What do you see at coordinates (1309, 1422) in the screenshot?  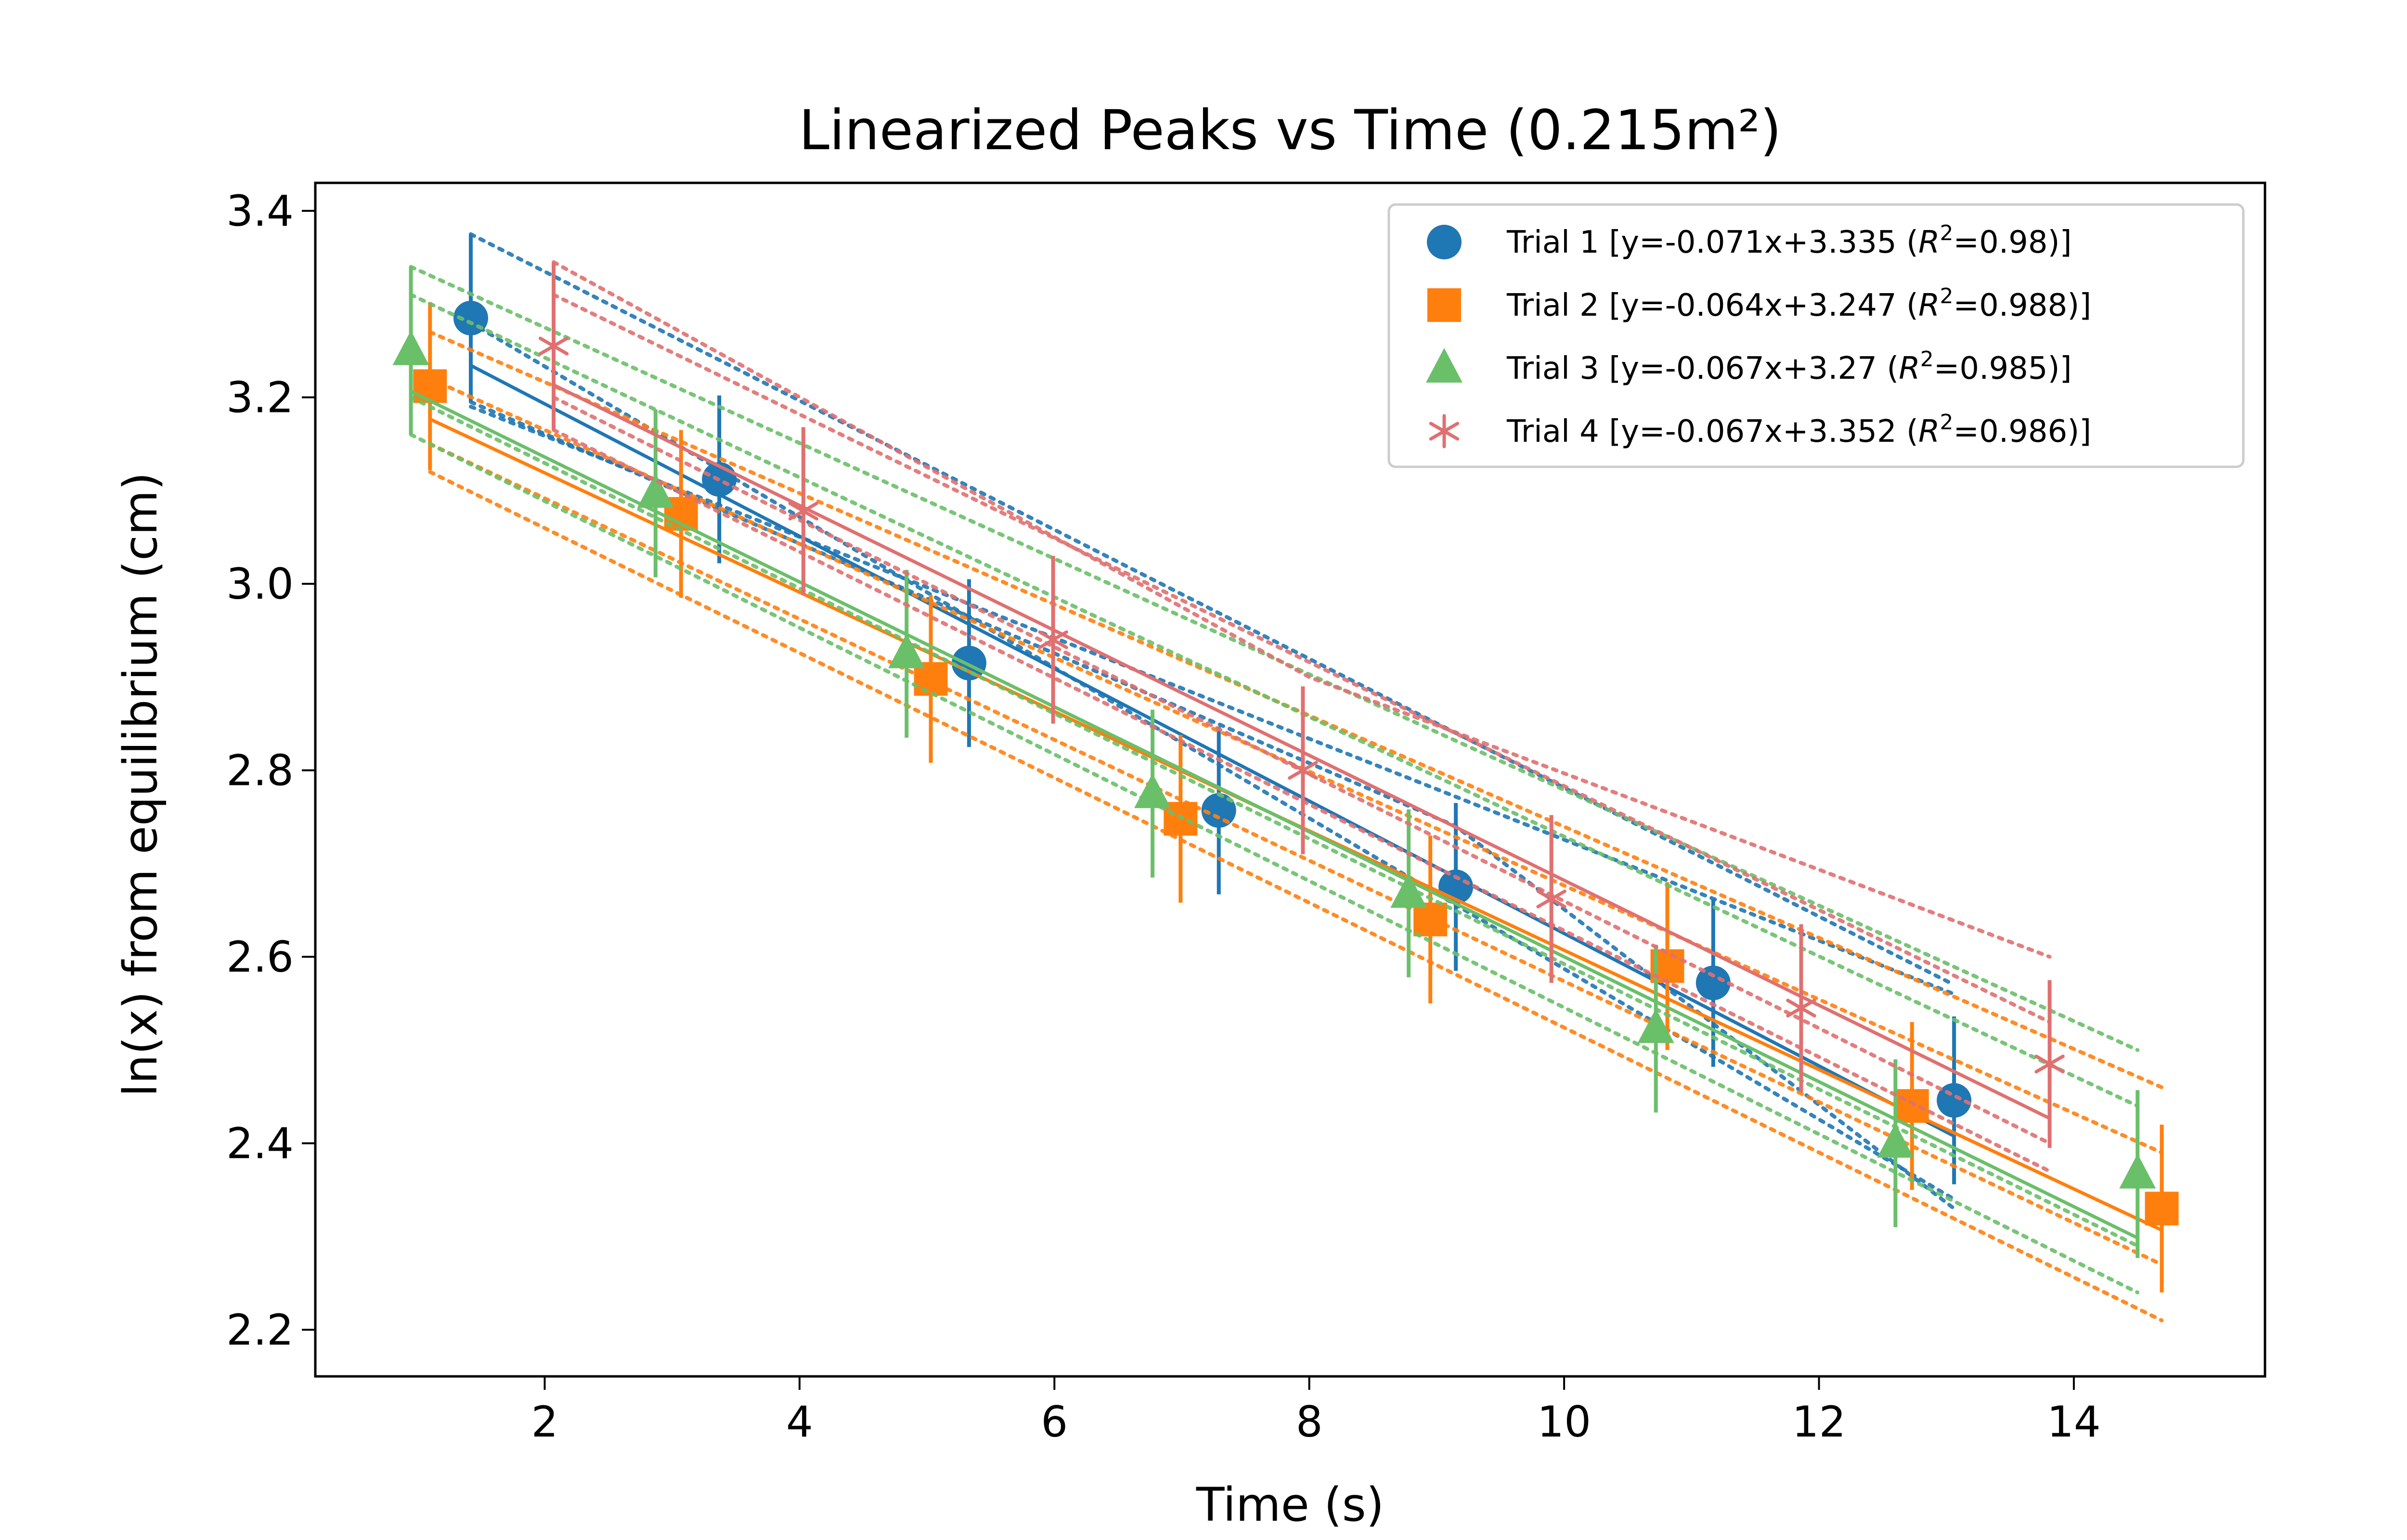 I see `x-tick-label: 8` at bounding box center [1309, 1422].